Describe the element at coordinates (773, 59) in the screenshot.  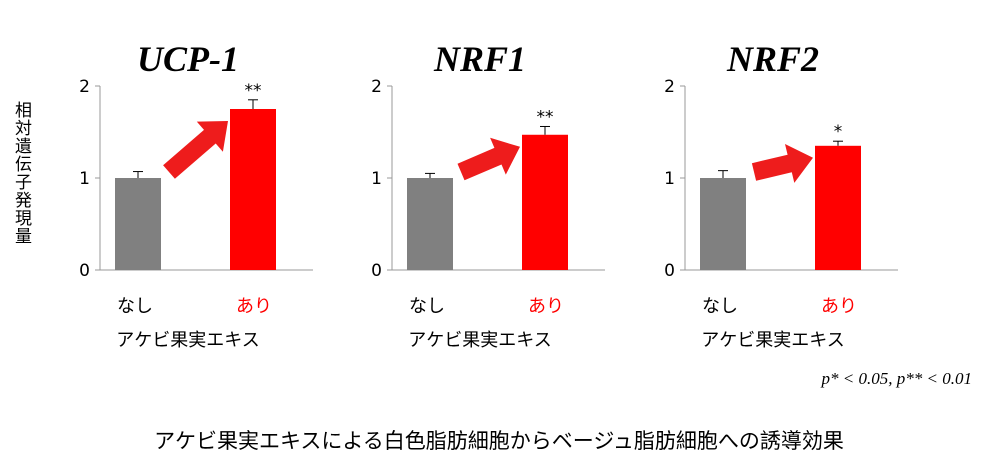
I see `chart-title: NRF2` at that location.